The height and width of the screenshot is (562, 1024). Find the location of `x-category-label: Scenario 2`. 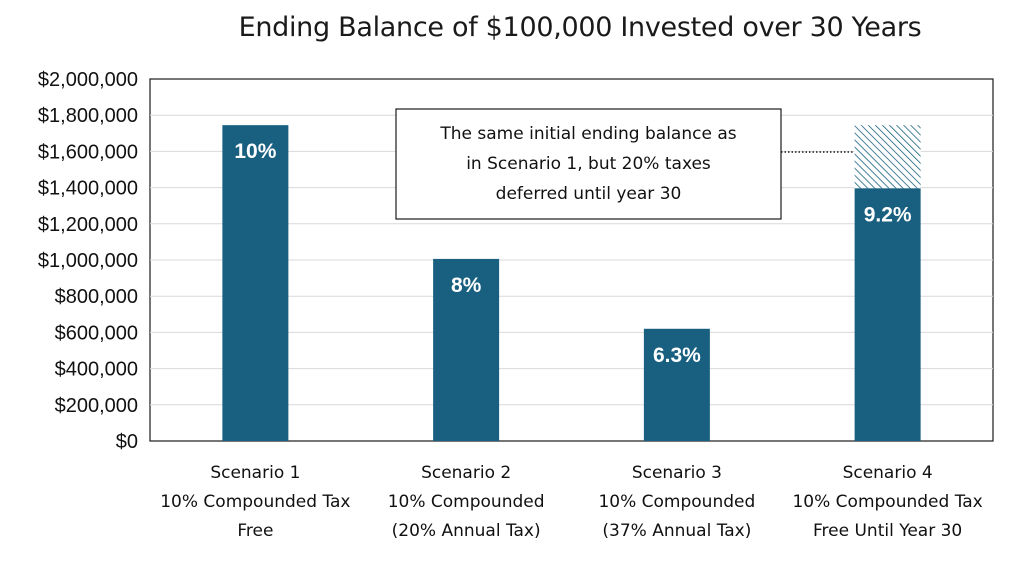

x-category-label: Scenario 2 is located at coordinates (466, 473).